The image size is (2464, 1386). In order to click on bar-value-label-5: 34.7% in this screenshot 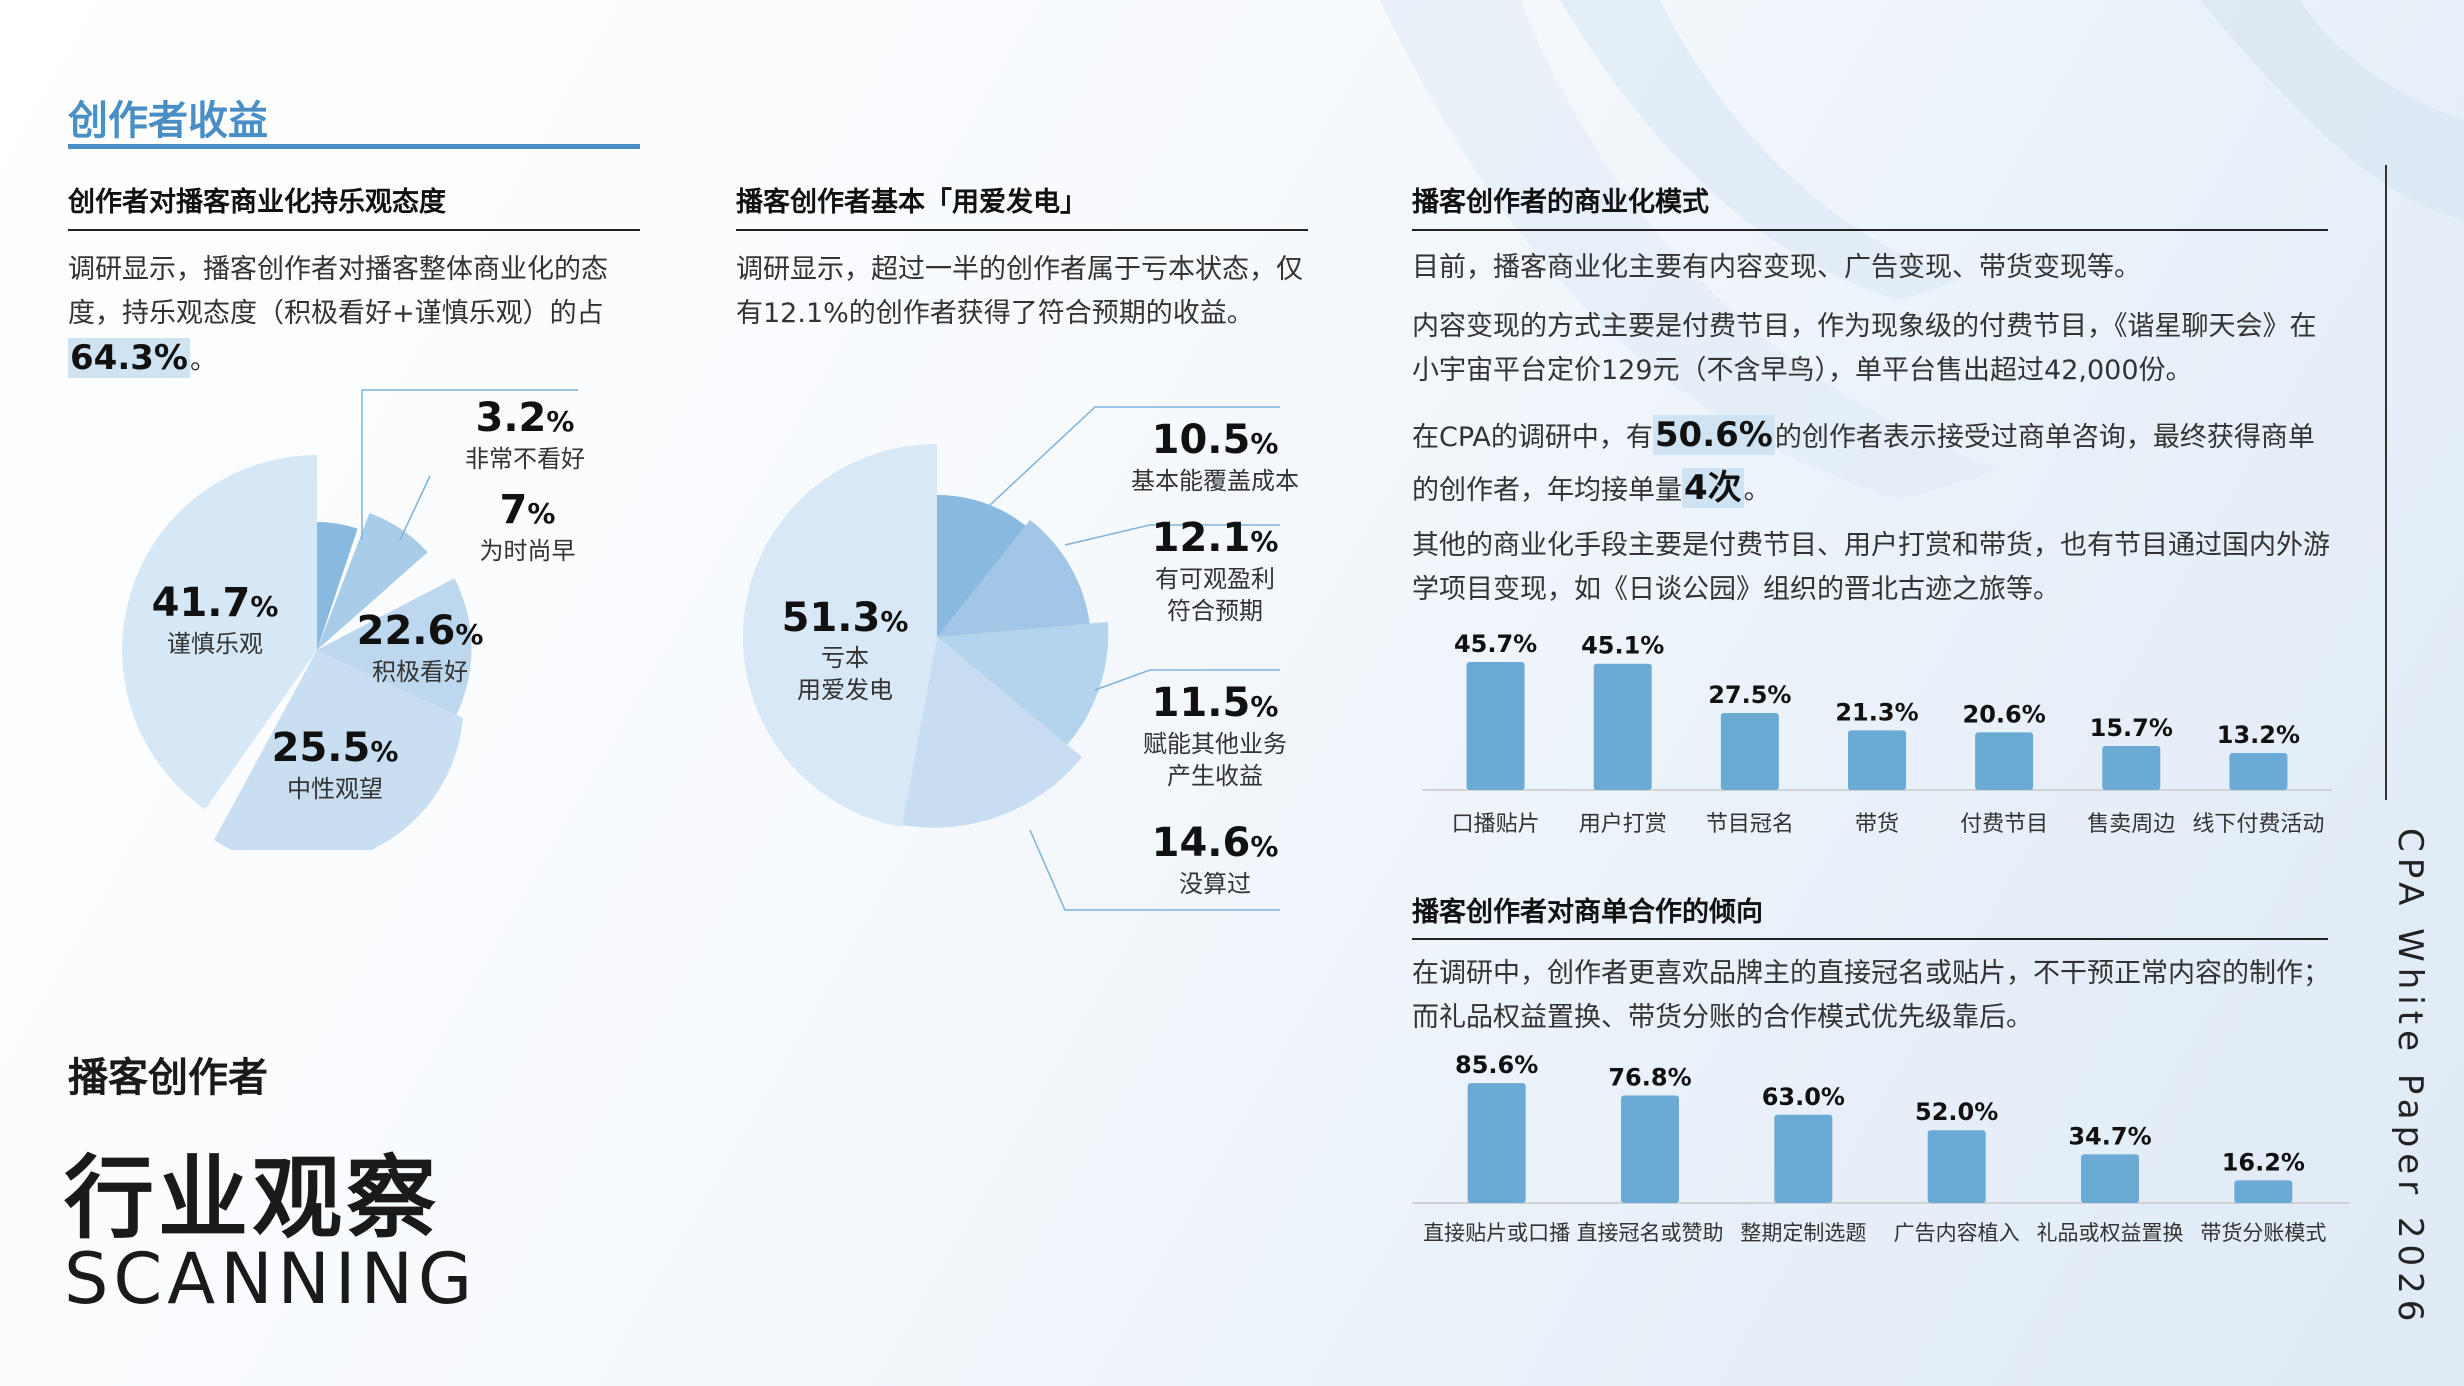, I will do `click(2109, 1136)`.